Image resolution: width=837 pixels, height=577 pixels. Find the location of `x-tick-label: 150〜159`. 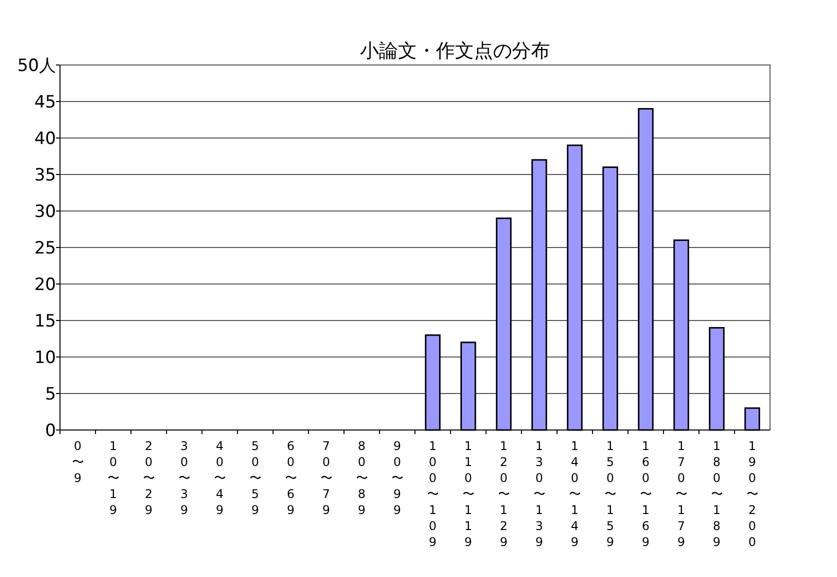

x-tick-label: 150〜159 is located at coordinates (610, 494).